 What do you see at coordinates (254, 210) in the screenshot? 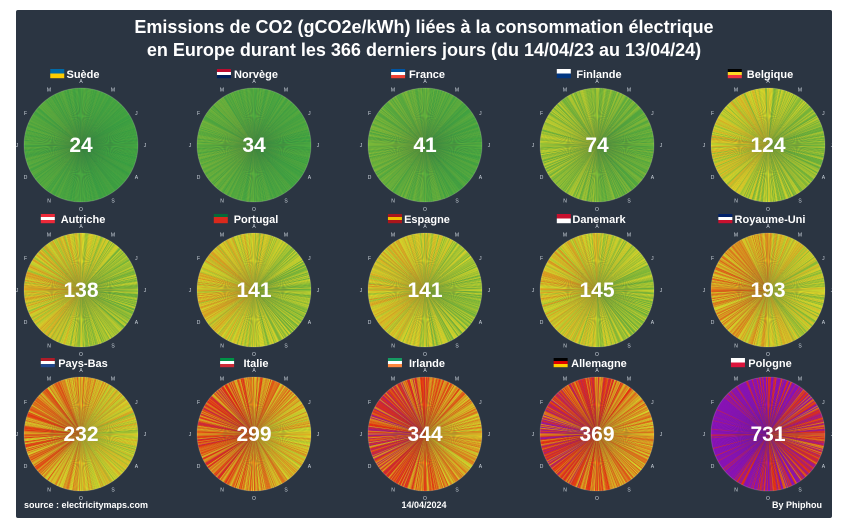
I see `month-tick: O` at bounding box center [254, 210].